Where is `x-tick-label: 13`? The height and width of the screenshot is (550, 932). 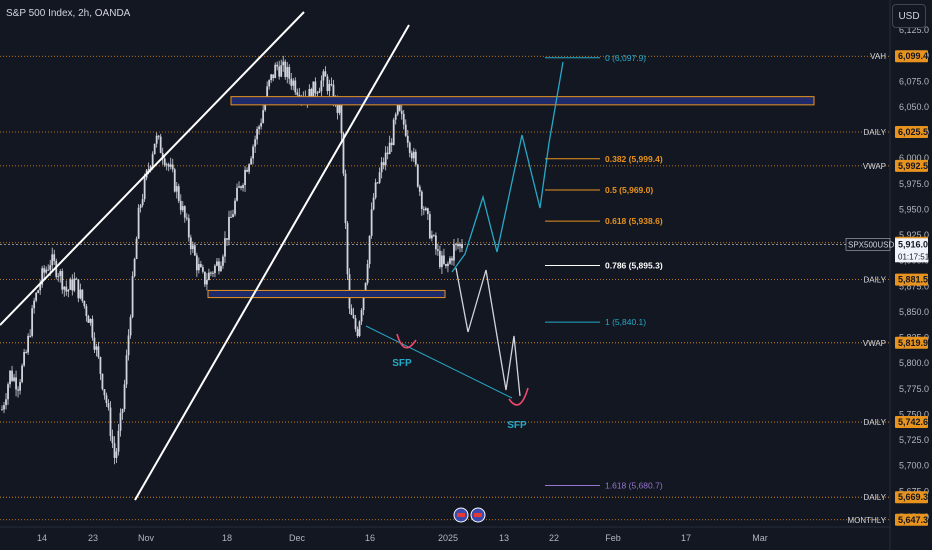
x-tick-label: 13 is located at coordinates (504, 538).